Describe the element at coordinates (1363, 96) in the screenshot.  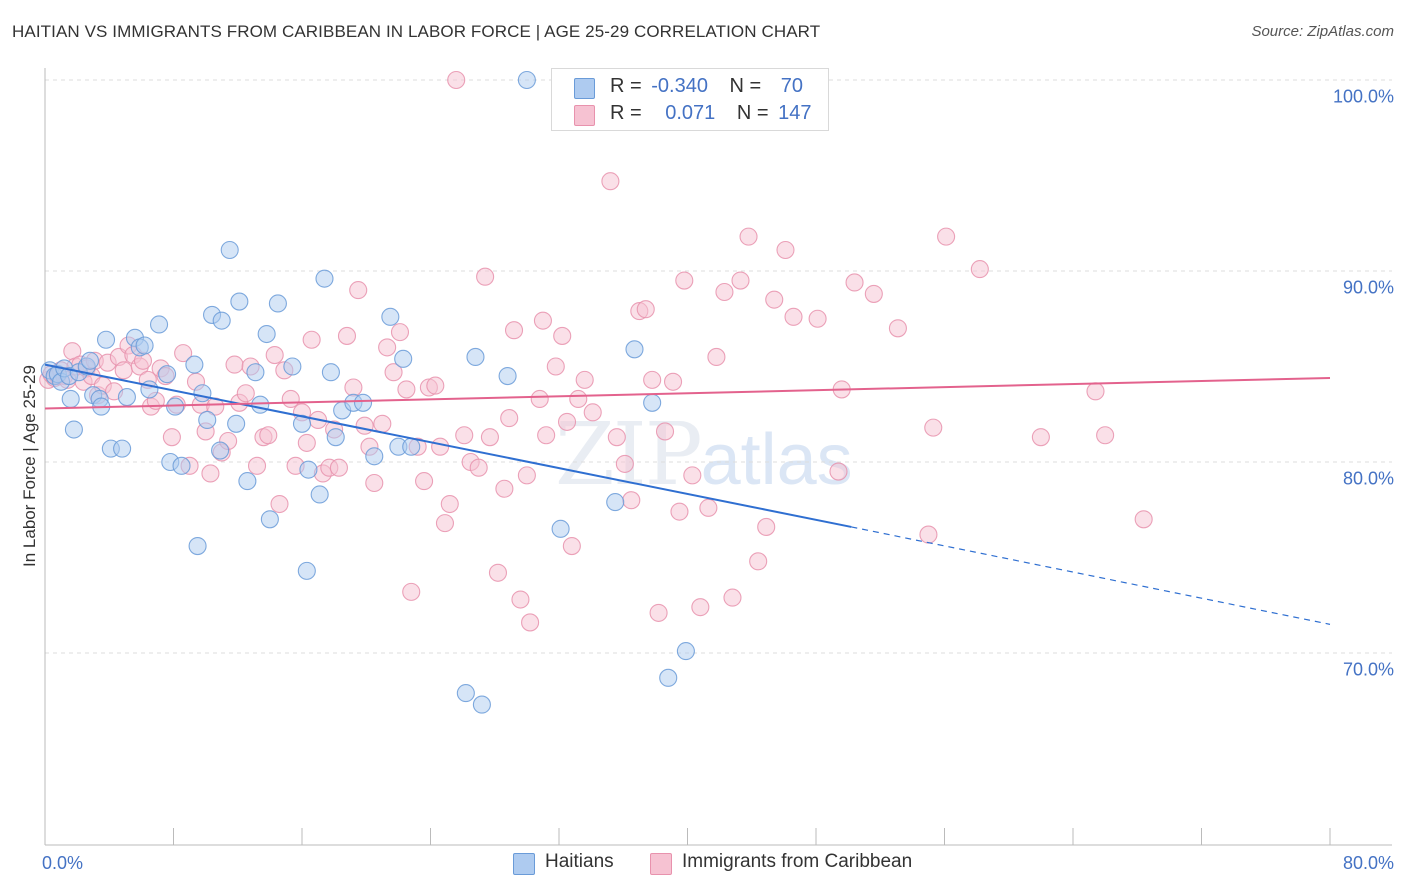
I see `y-tick-label: 100.0%` at that location.